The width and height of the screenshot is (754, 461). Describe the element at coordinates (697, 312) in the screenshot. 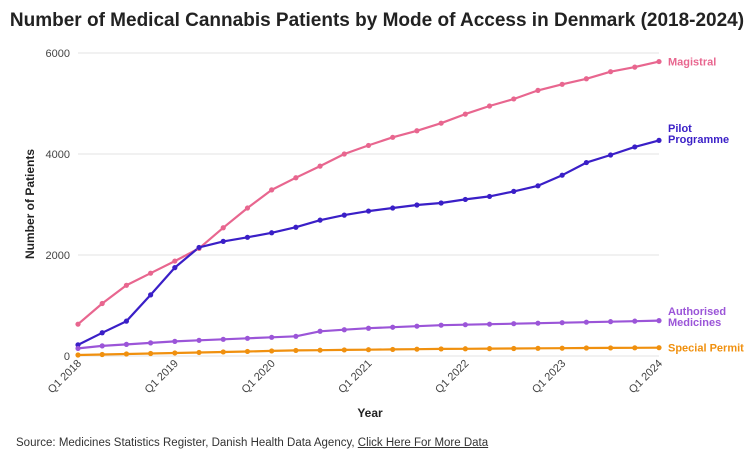

I see `series-label: Authorised` at that location.